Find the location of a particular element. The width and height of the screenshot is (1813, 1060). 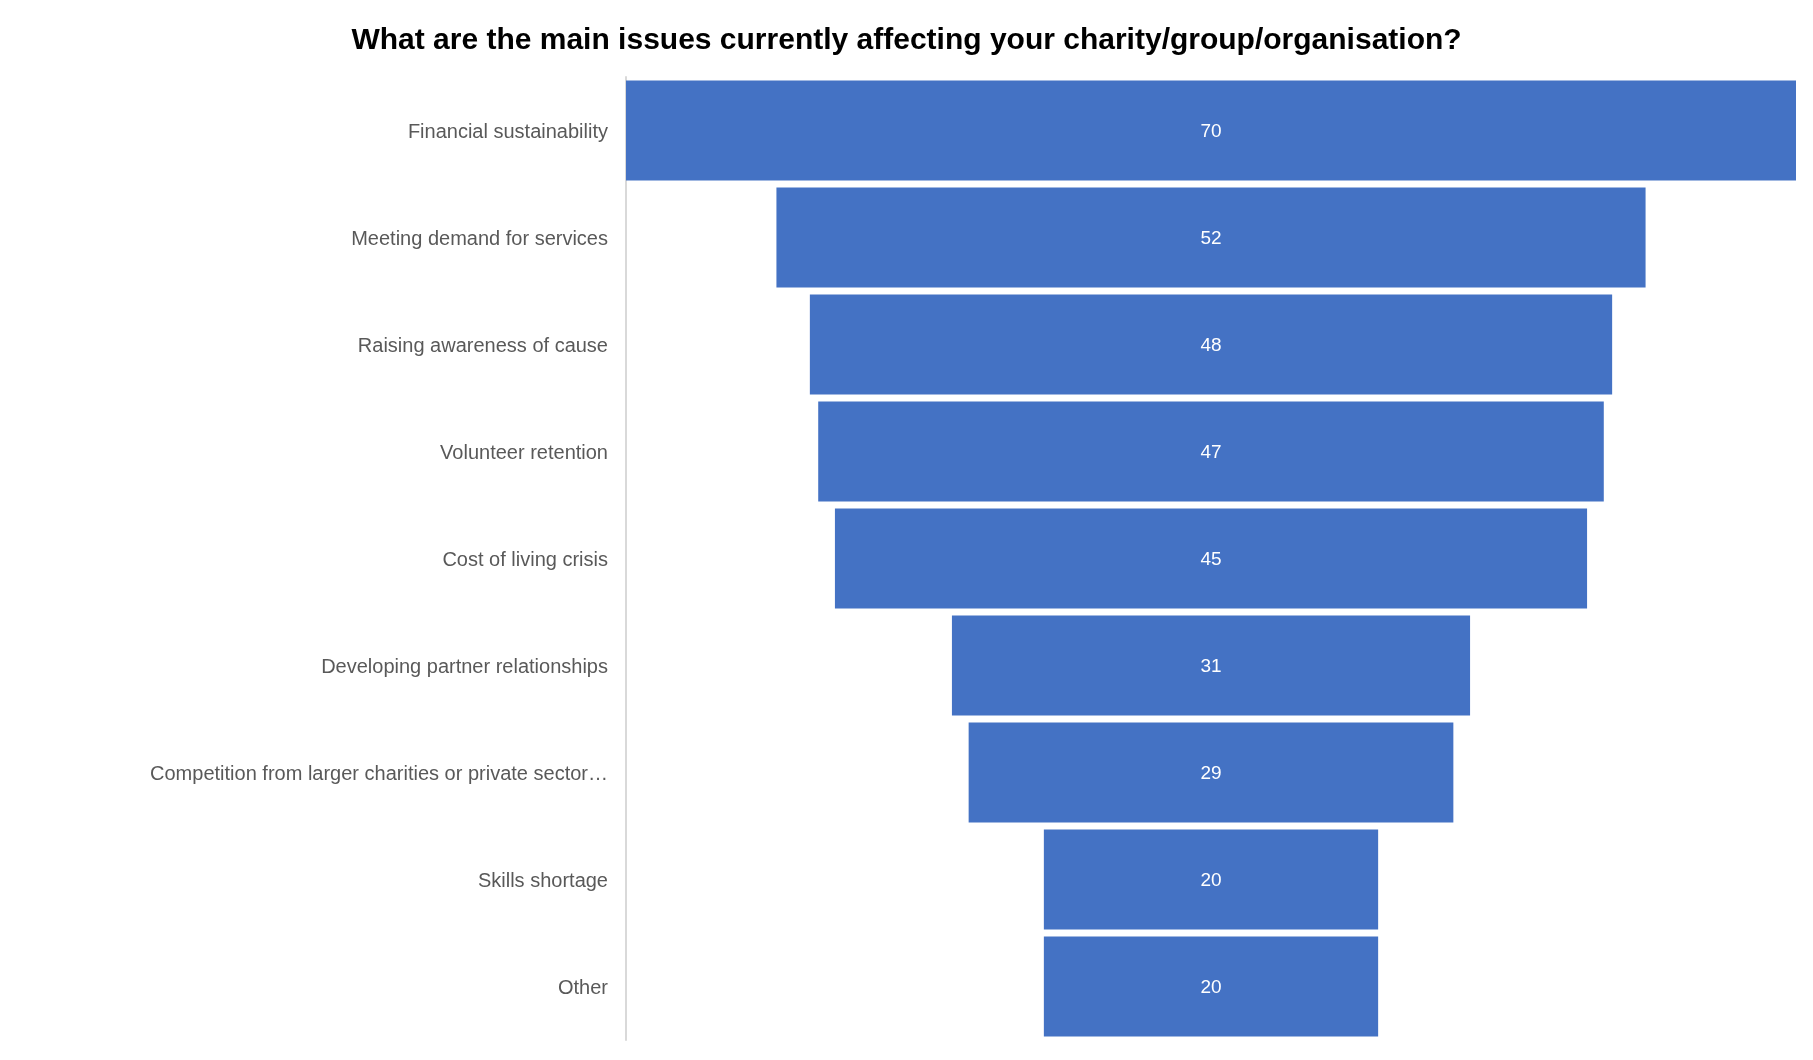

category-label: Other is located at coordinates (583, 986).